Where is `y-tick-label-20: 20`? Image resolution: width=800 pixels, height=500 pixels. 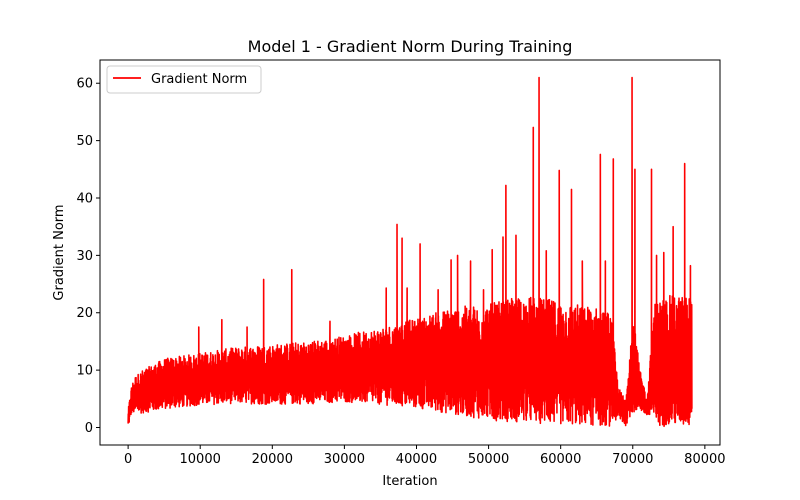 y-tick-label-20: 20 is located at coordinates (84, 313).